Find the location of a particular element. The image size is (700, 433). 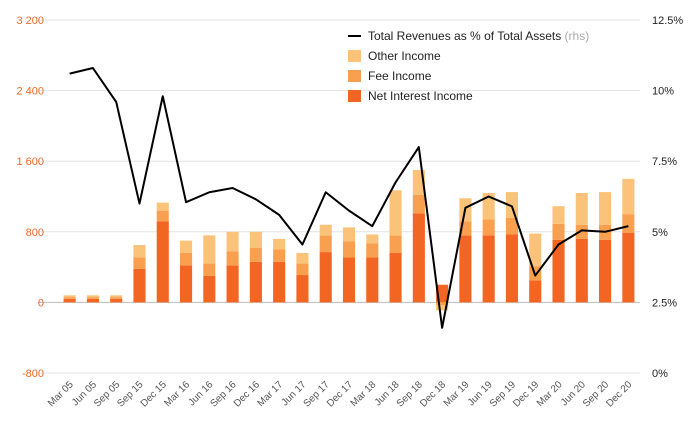

left-axis: -800 0 800 1 600 2 400 3 200 is located at coordinates (30, 197).